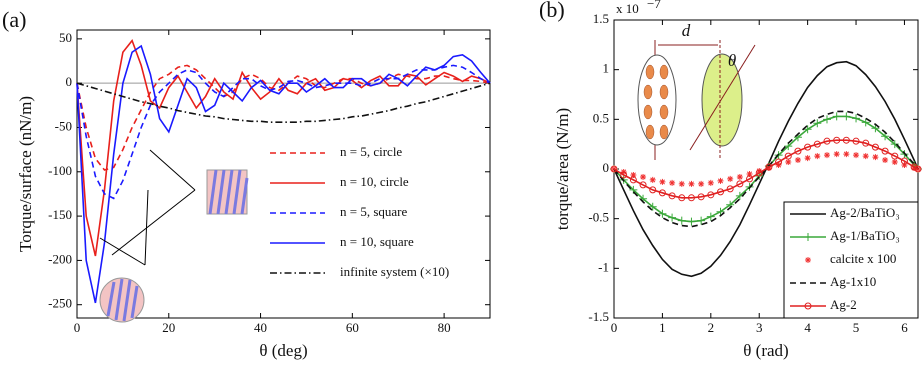 The width and height of the screenshot is (922, 368). Describe the element at coordinates (656, 102) in the screenshot. I see `inset-dots` at that location.